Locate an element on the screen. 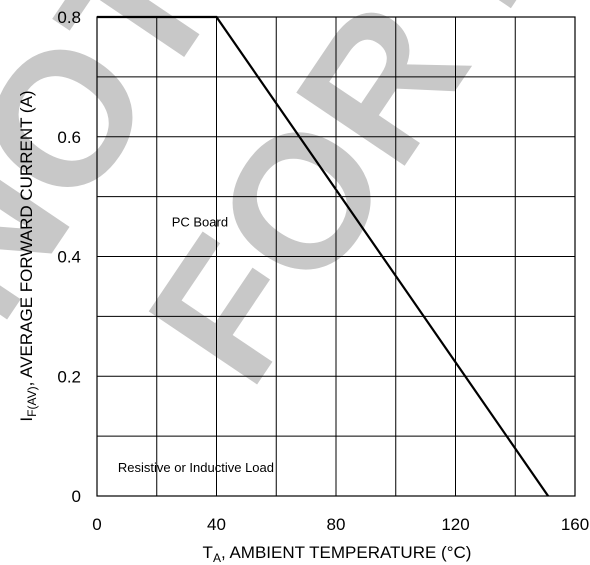 Image resolution: width=590 pixels, height=565 pixels. y-tick-label: 0.6 is located at coordinates (69, 137).